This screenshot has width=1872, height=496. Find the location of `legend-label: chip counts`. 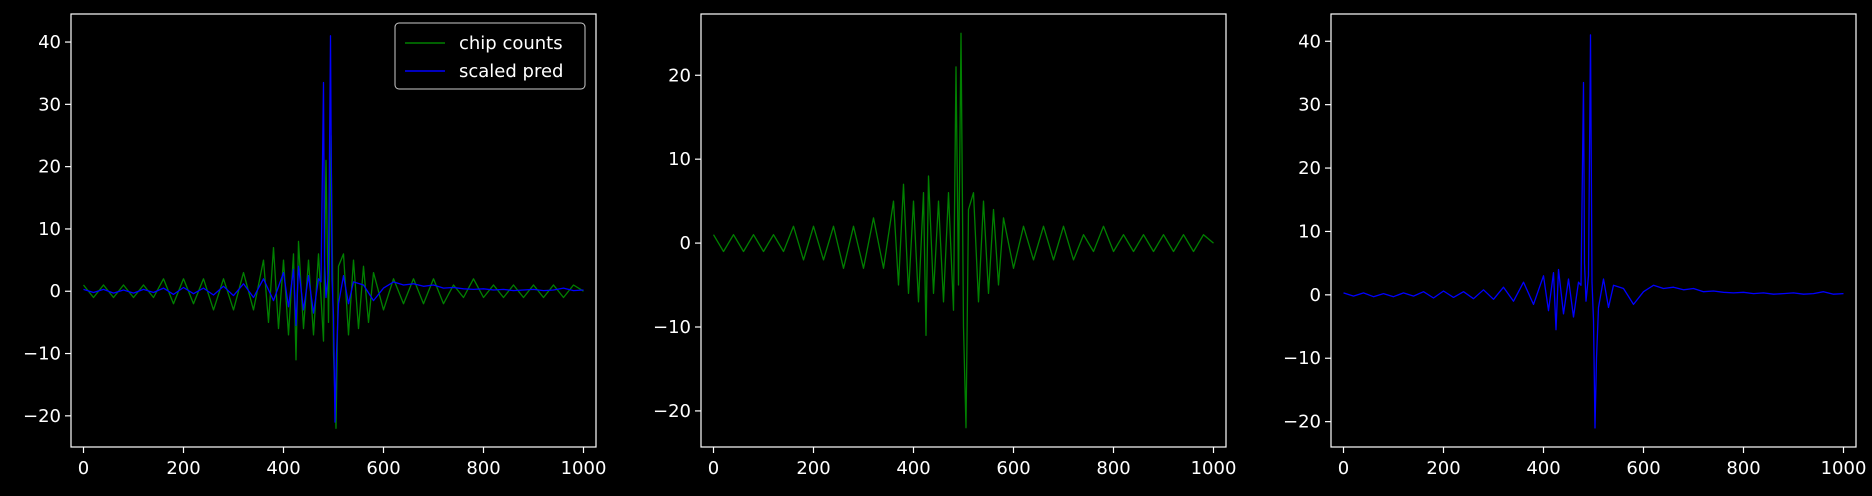

legend-label: chip counts is located at coordinates (511, 43).